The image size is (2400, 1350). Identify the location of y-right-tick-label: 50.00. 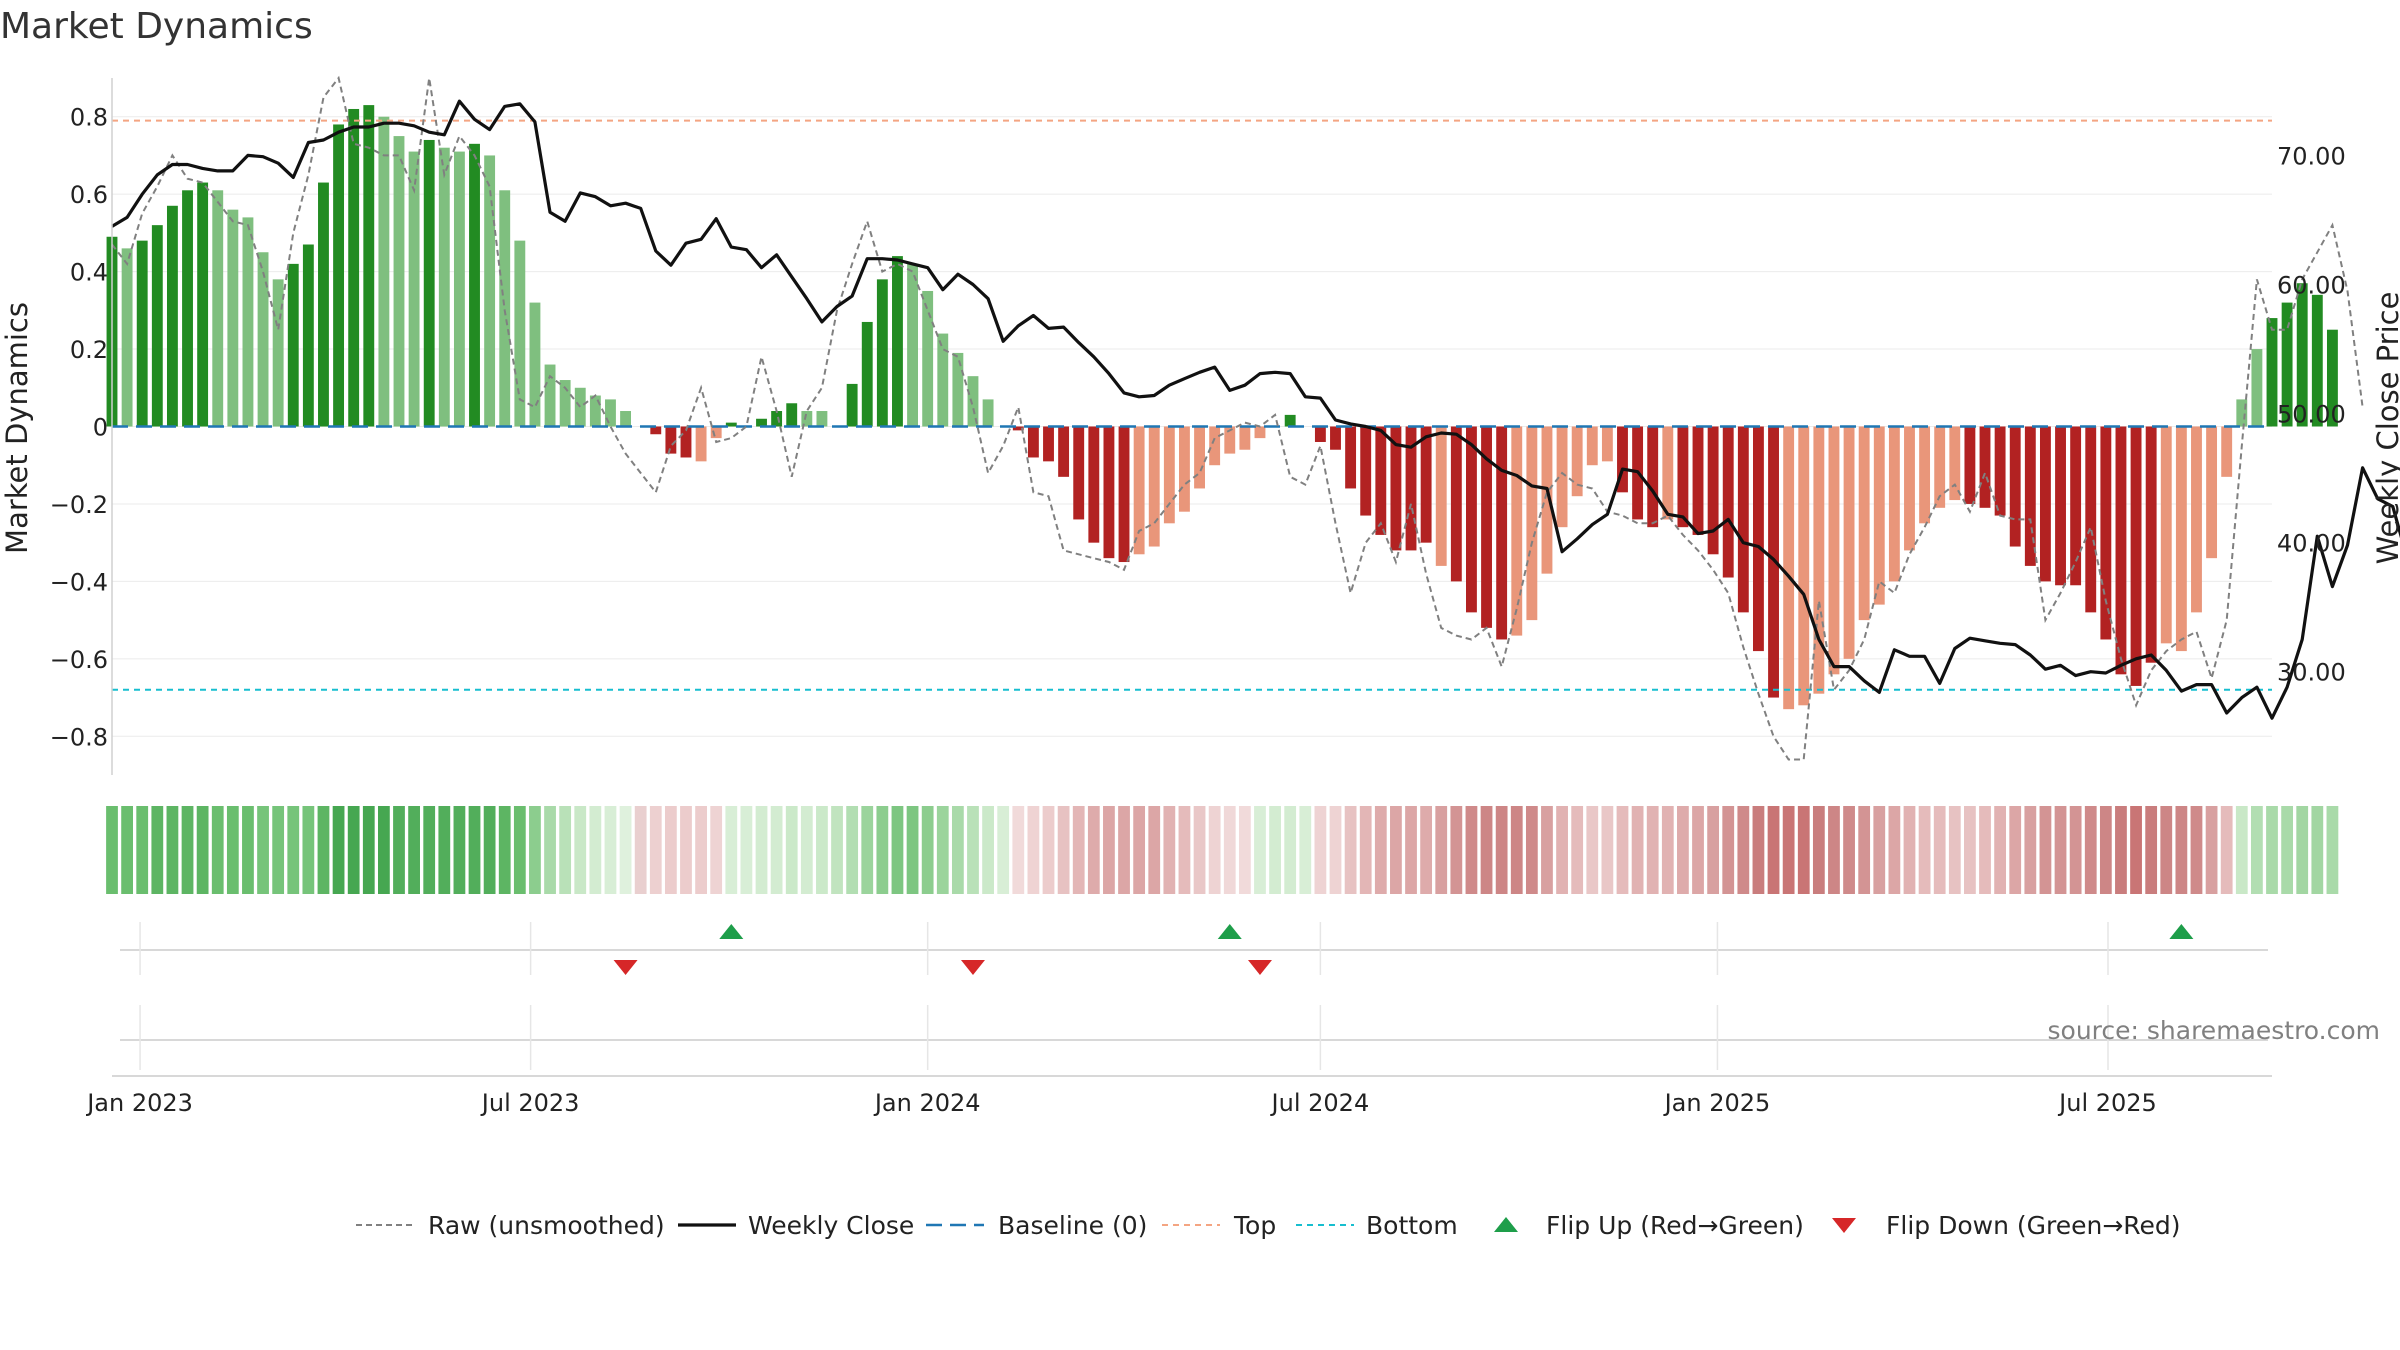
(2311, 415).